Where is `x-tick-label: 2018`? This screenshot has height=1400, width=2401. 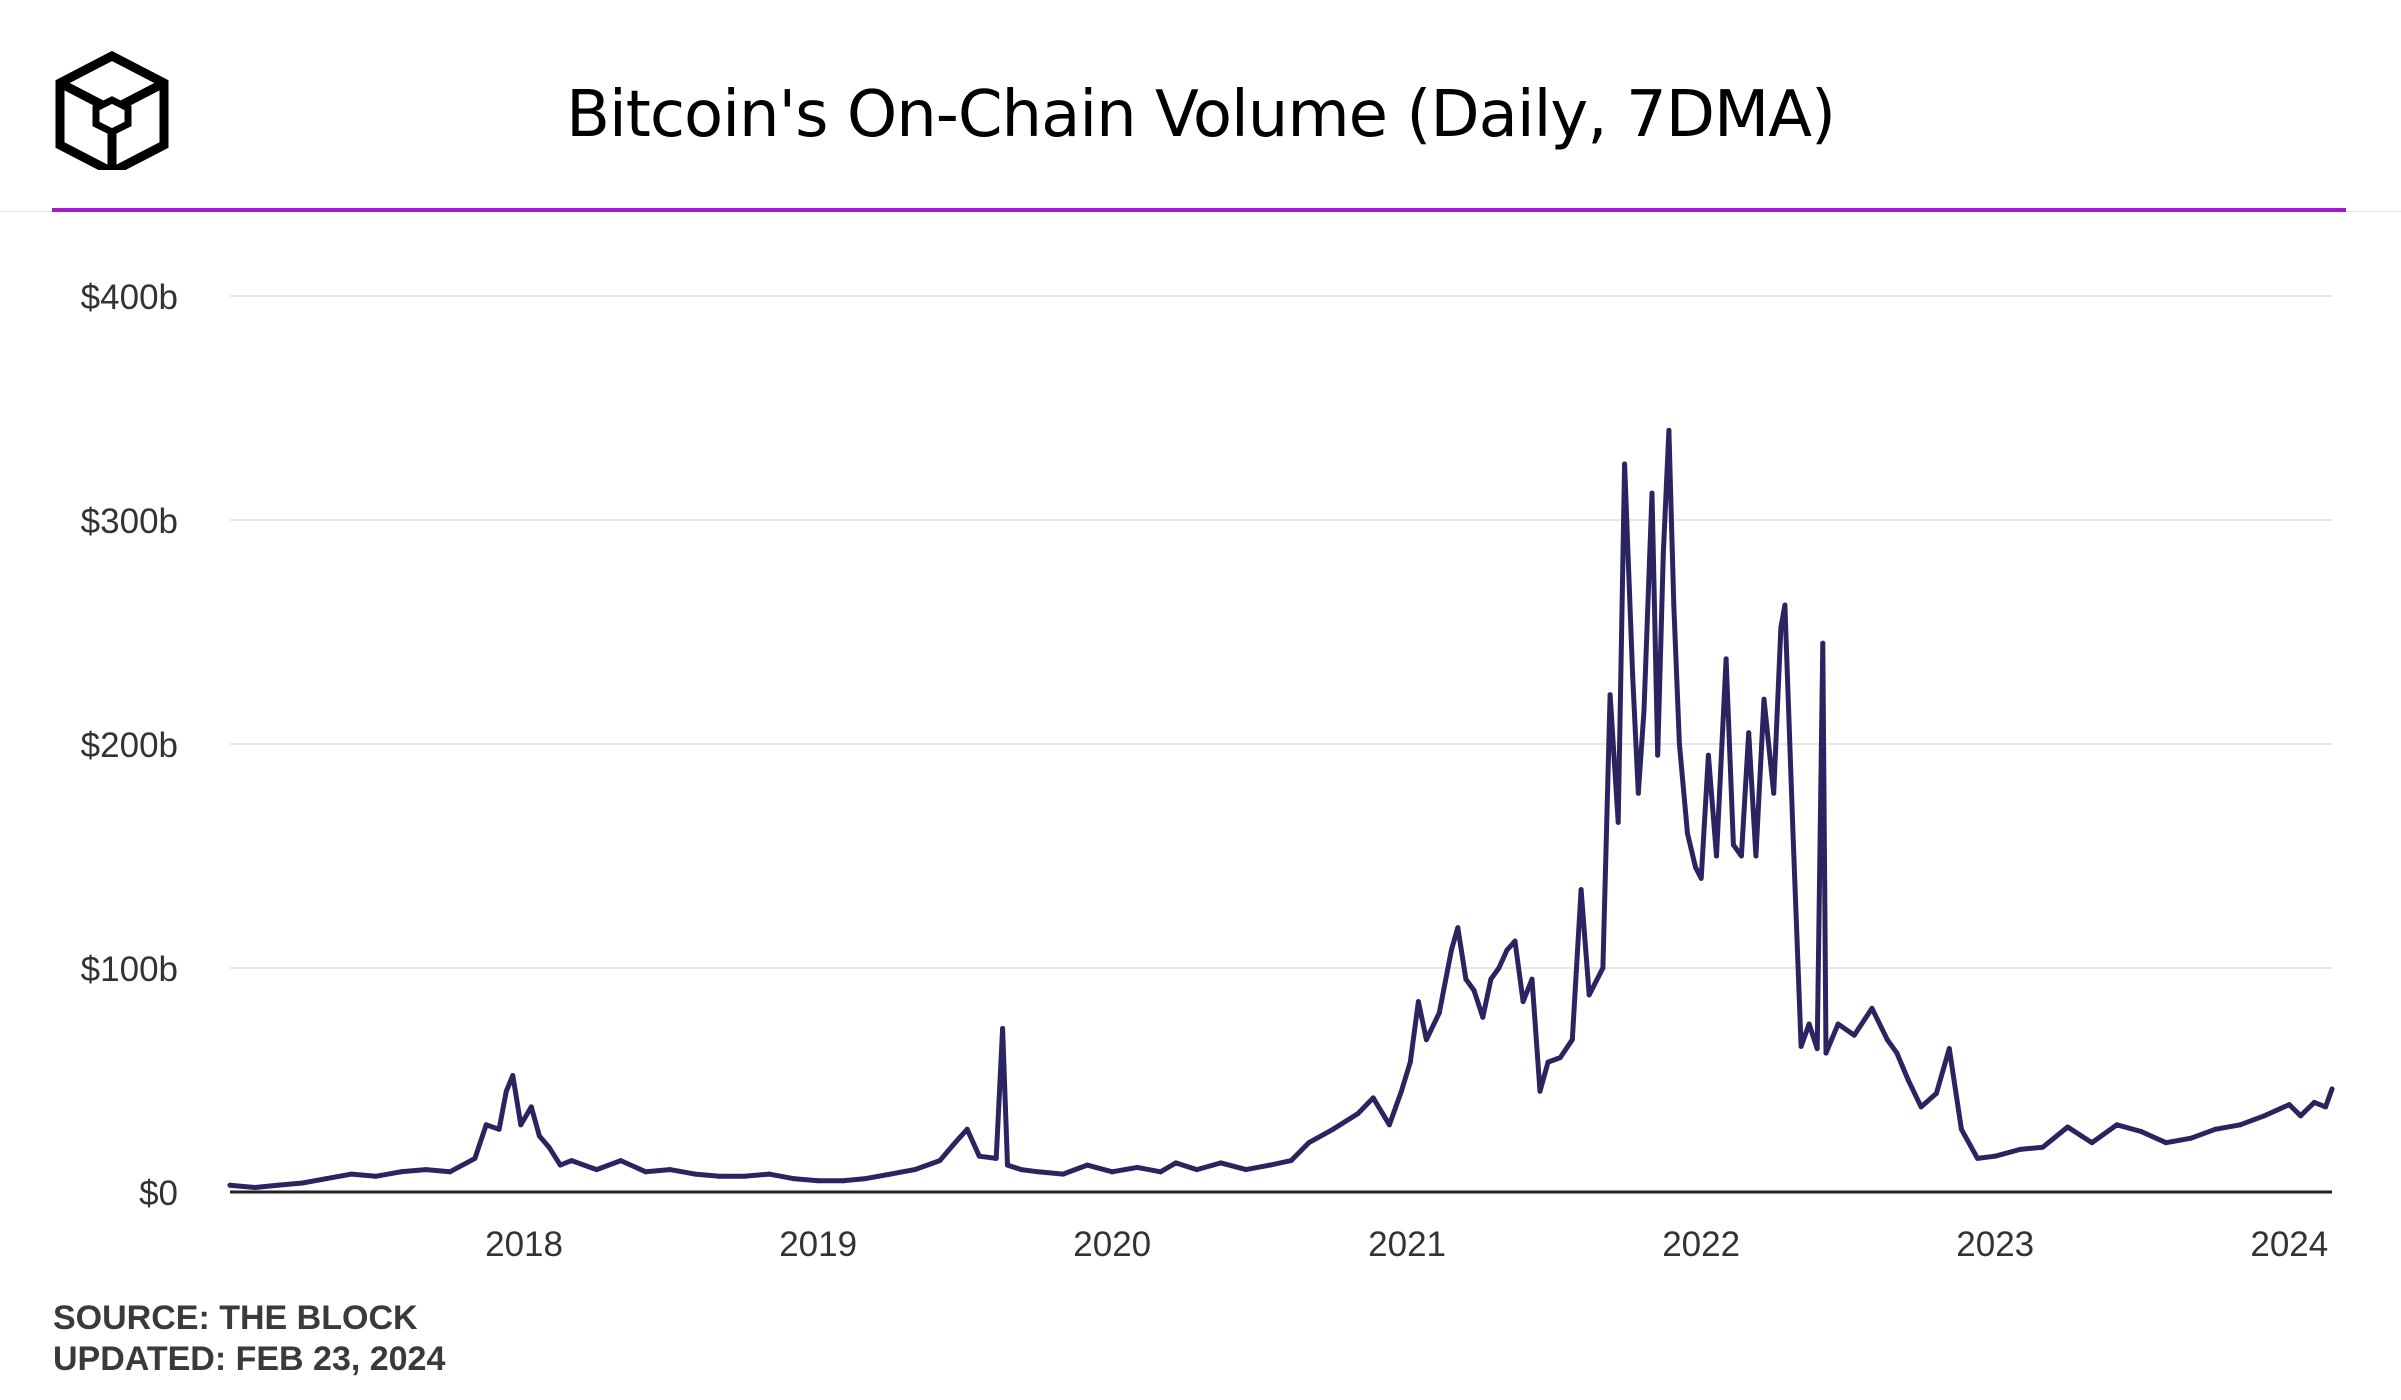 x-tick-label: 2018 is located at coordinates (524, 1244).